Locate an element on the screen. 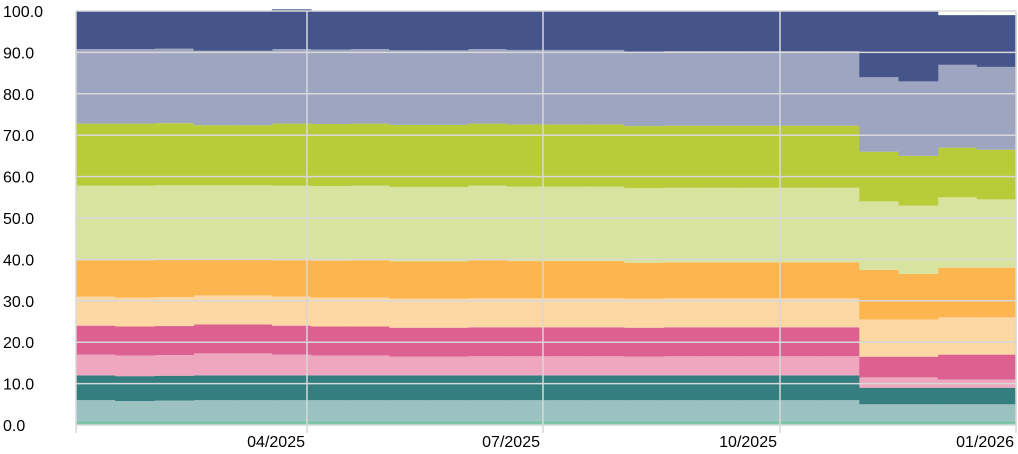 The height and width of the screenshot is (454, 1018). x-axis-tick-labels: 04/2025 07/2025 10/2025 01/2026 is located at coordinates (630, 442).